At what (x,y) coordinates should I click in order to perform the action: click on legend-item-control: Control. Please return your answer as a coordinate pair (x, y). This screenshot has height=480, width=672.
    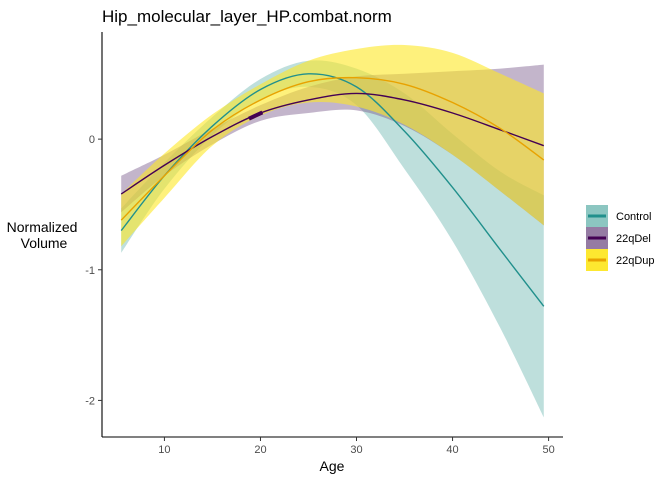
    Looking at the image, I should click on (618, 216).